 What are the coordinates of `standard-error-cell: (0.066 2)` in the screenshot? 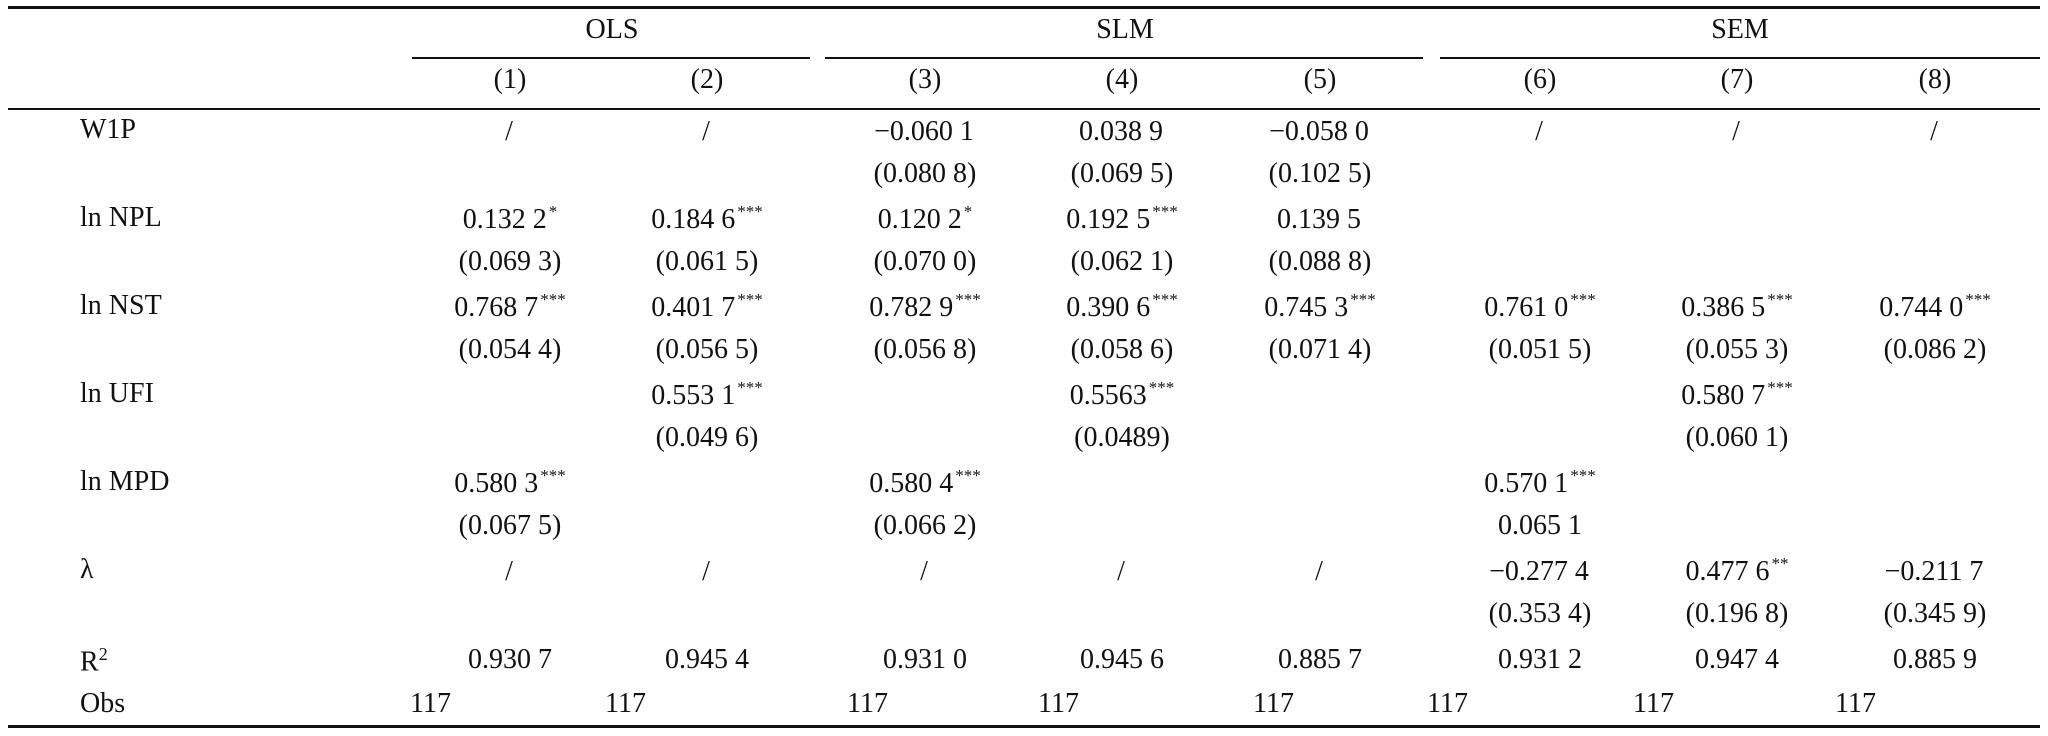 It's located at (925, 525).